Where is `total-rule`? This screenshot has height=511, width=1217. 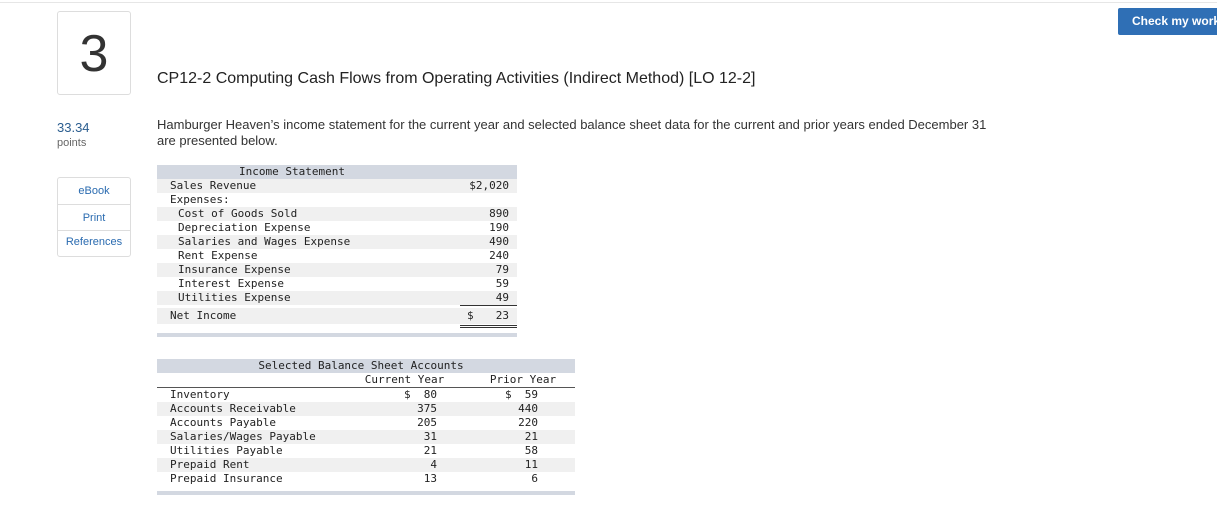 total-rule is located at coordinates (488, 326).